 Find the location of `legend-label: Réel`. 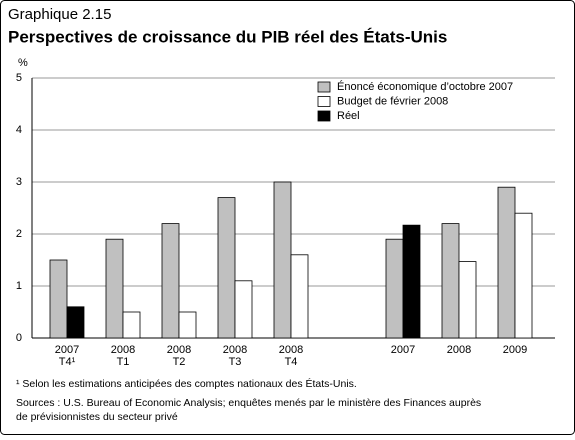

legend-label: Réel is located at coordinates (348, 116).